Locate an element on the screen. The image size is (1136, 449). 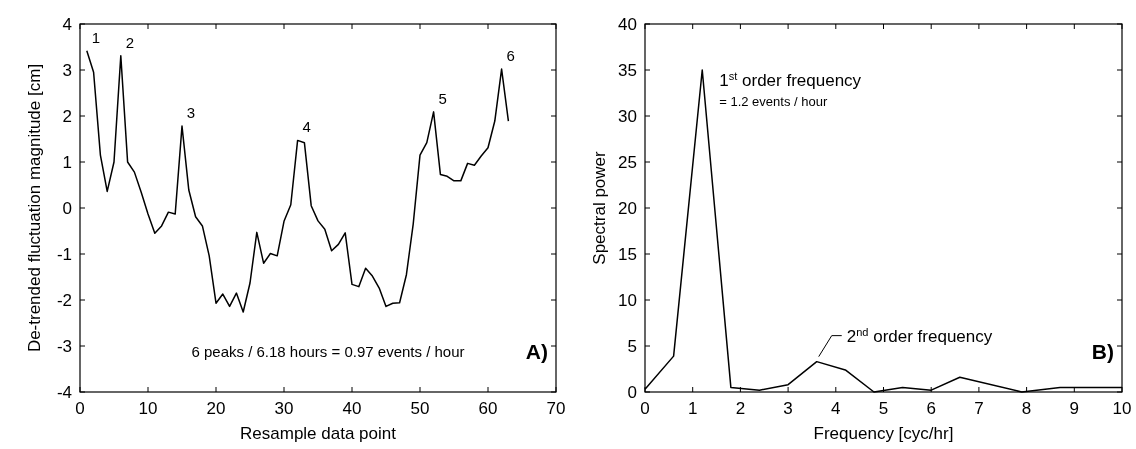
annotation: 4 is located at coordinates (306, 127).